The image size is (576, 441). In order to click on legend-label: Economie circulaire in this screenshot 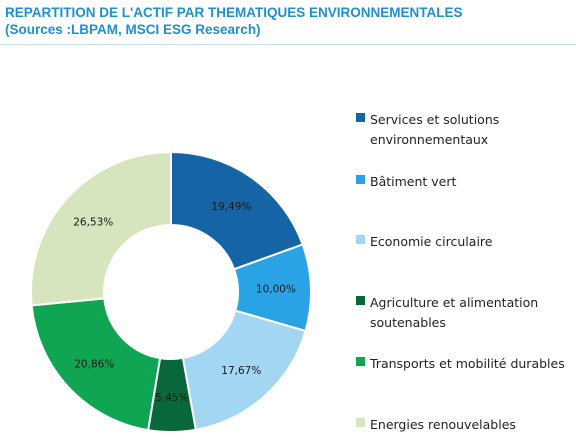, I will do `click(473, 242)`.